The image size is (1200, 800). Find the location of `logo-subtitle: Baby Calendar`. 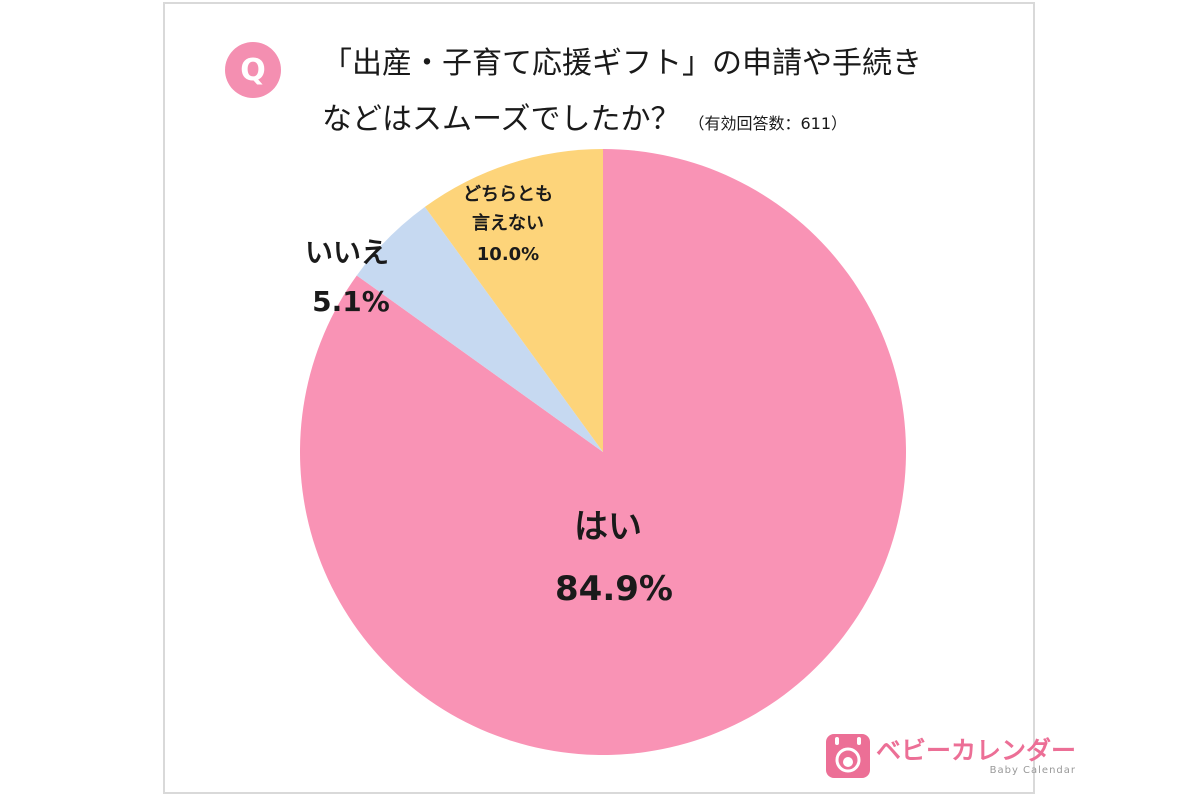

logo-subtitle: Baby Calendar is located at coordinates (1033, 770).